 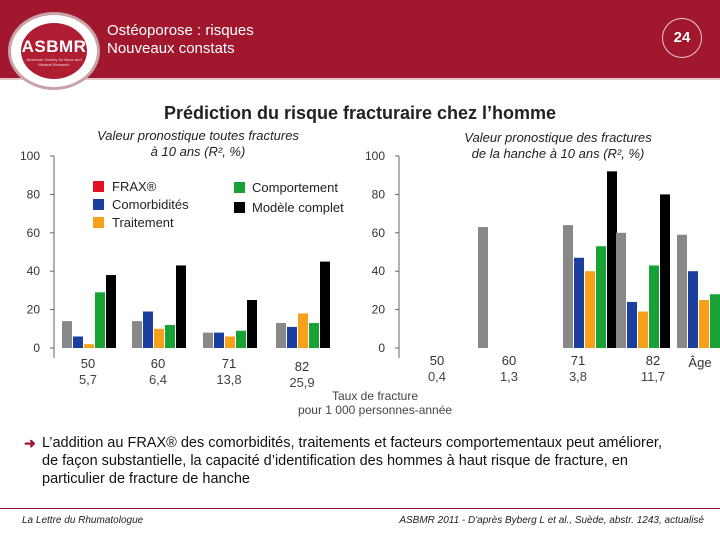 I want to click on chart2-age-label-50: 50, so click(x=437, y=360).